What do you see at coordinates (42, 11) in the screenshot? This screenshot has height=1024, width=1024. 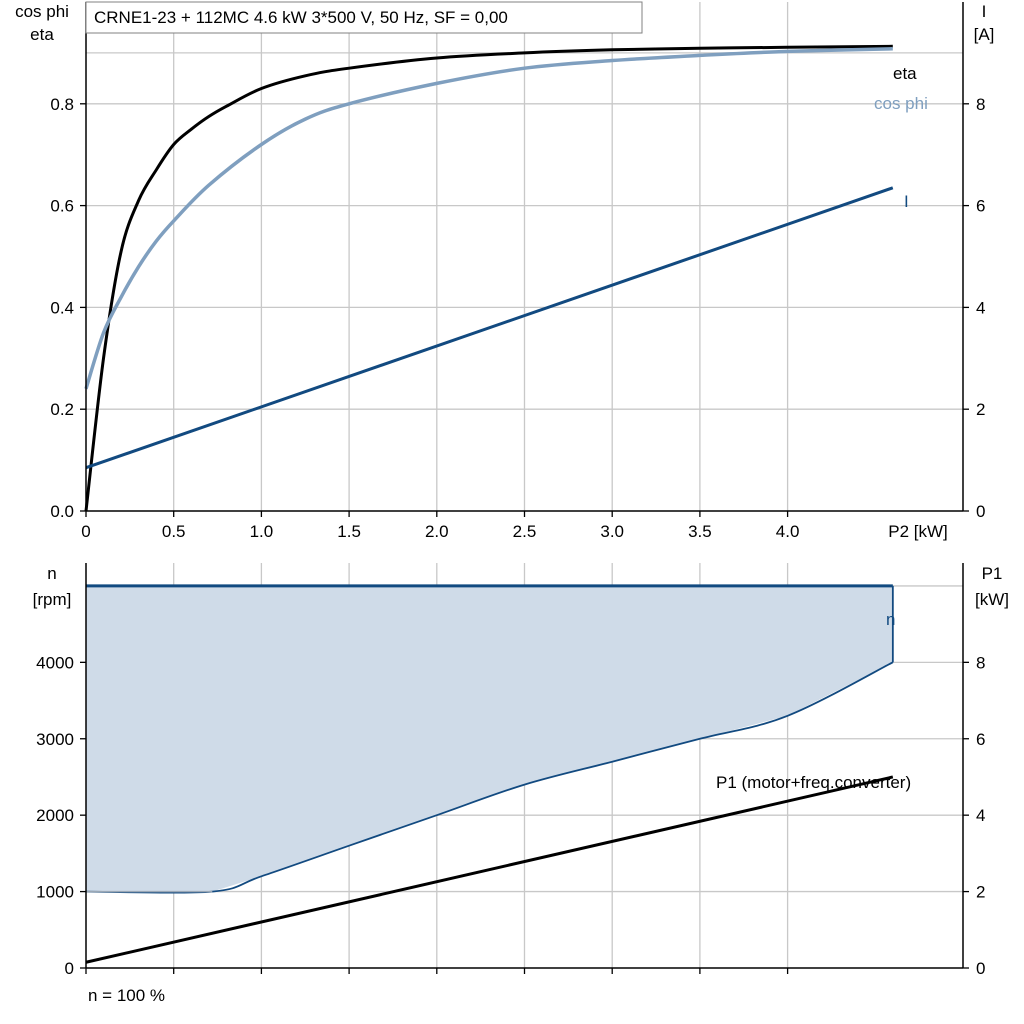 I see `top-left-axis-label-1: cos phi` at bounding box center [42, 11].